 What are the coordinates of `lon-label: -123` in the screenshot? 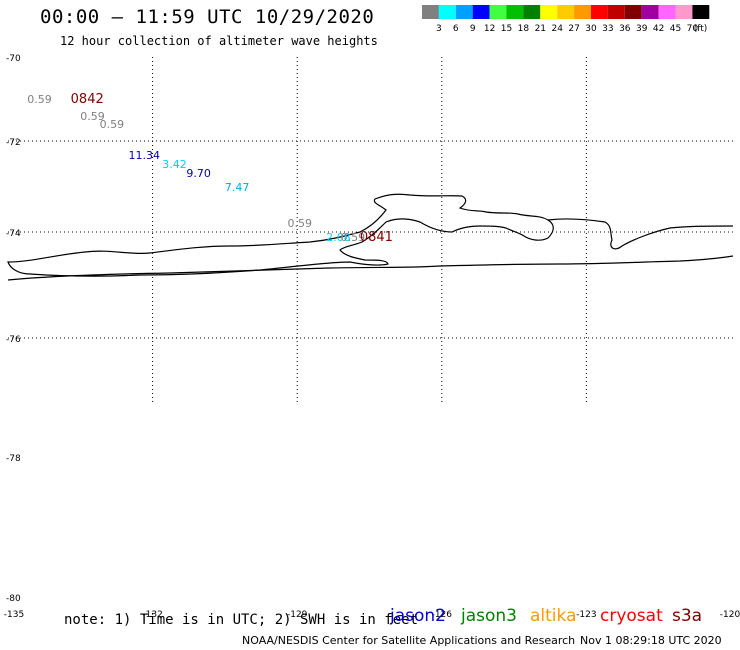 It's located at (586, 615).